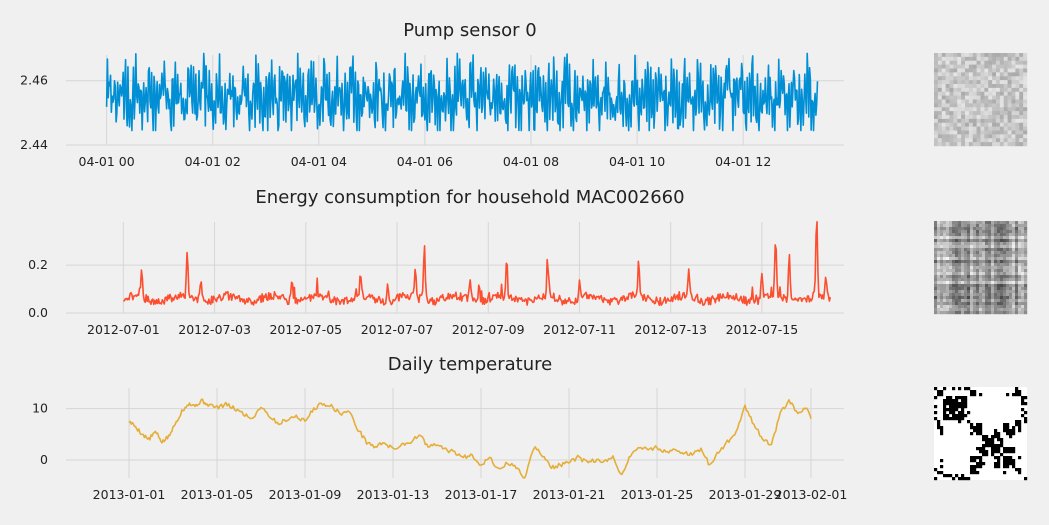  I want to click on energy-recurrence-plot, so click(981, 268).